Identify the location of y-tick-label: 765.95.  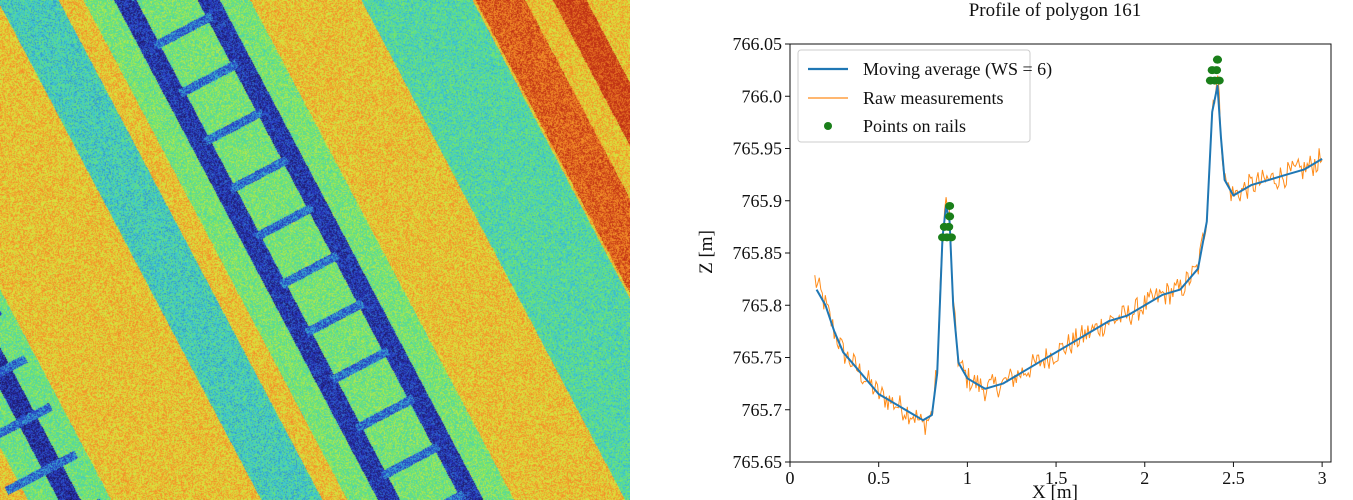
(758, 149).